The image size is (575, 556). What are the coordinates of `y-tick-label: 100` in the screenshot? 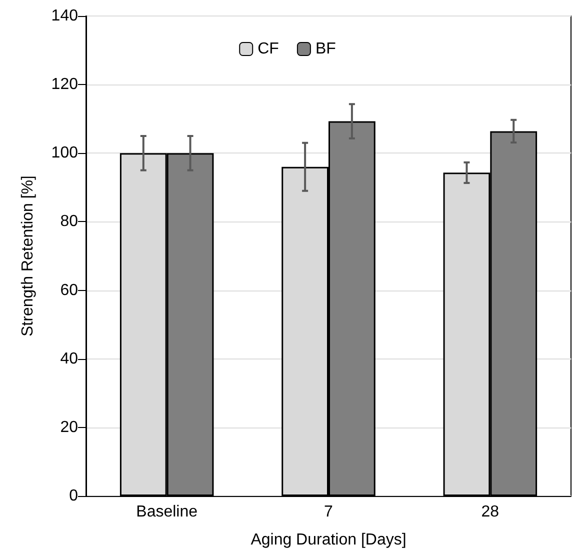 It's located at (64, 153).